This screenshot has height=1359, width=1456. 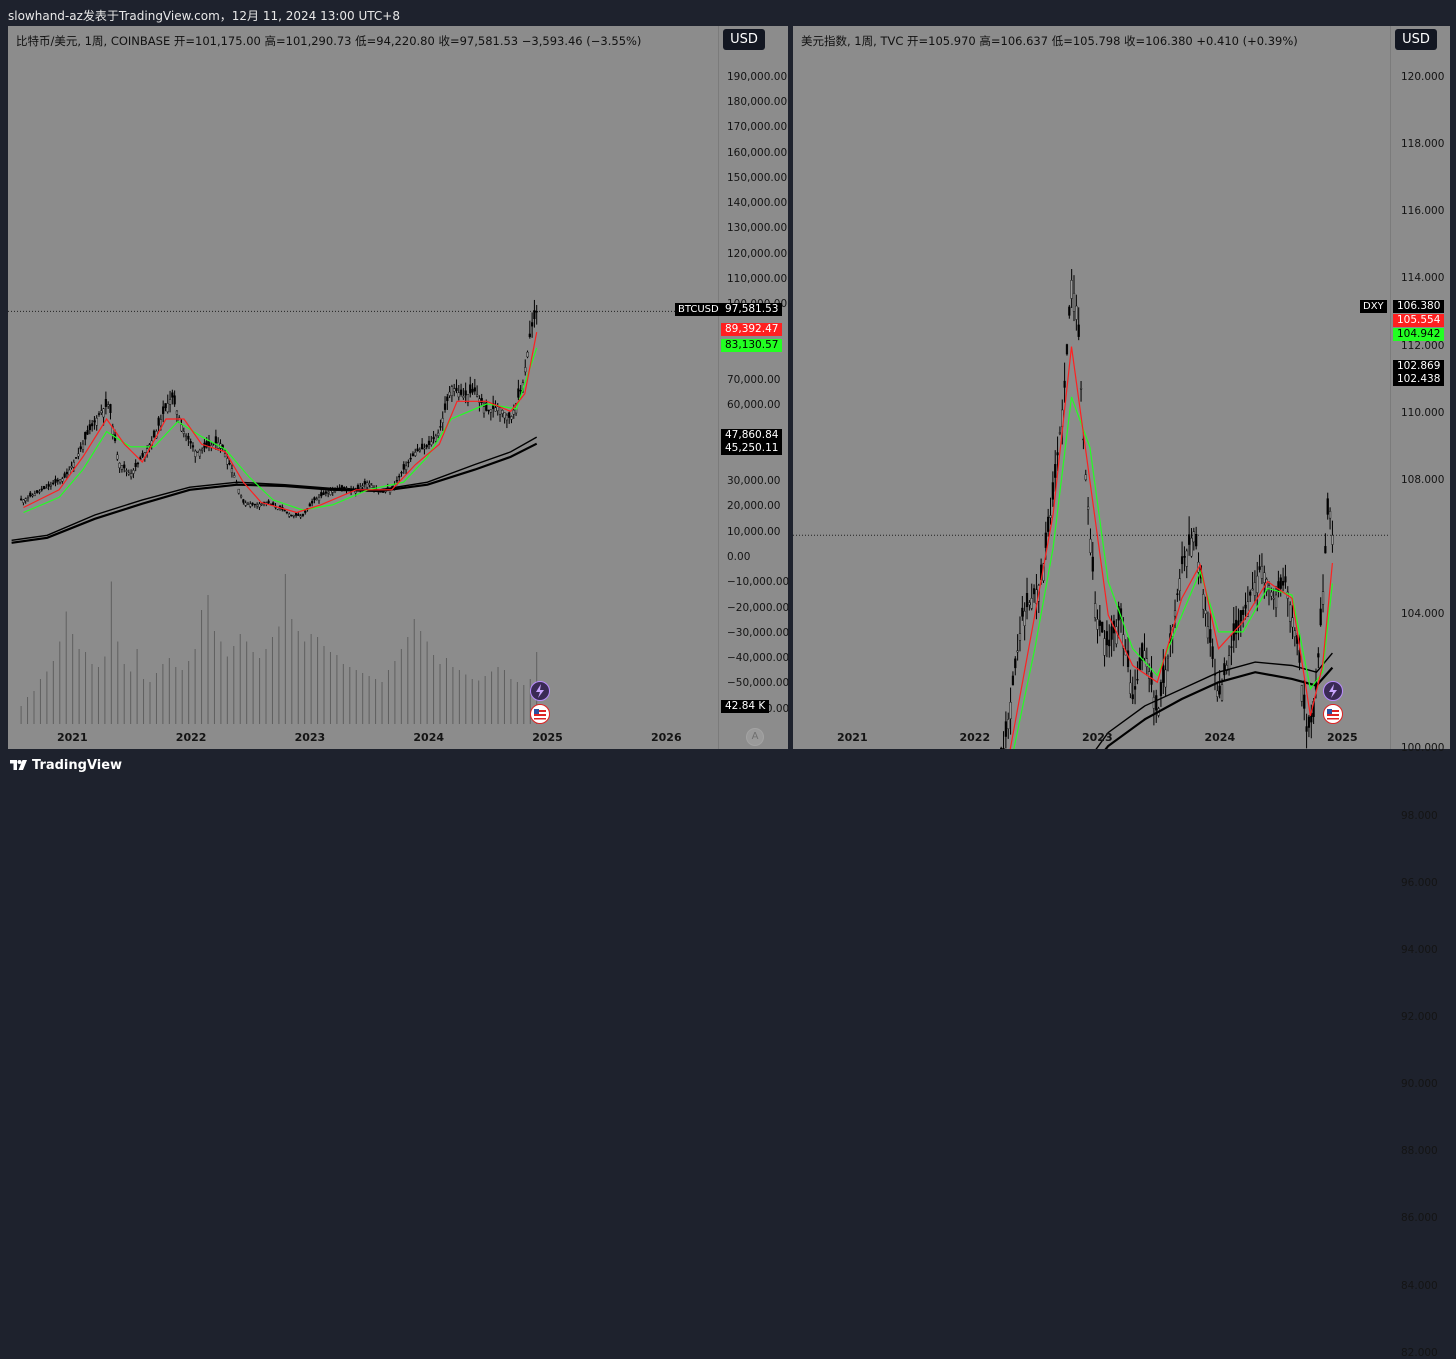 I want to click on footer-brand: TradingView, so click(x=77, y=765).